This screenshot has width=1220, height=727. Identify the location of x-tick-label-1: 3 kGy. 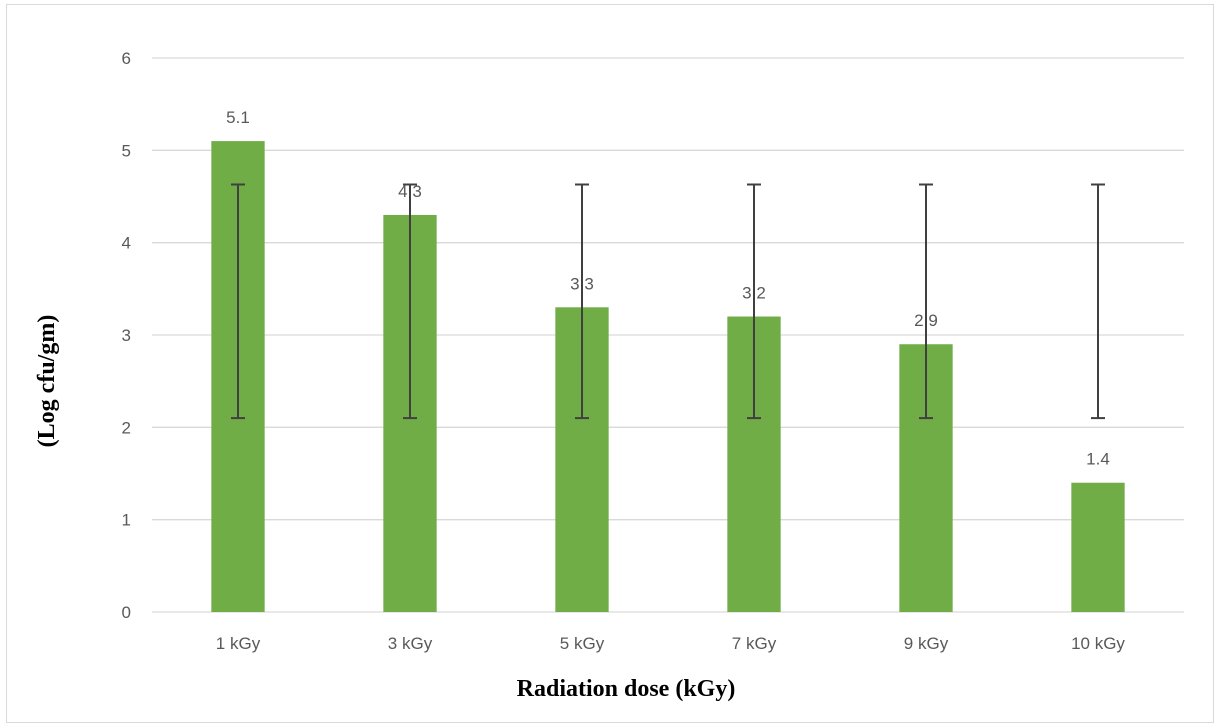
(410, 643).